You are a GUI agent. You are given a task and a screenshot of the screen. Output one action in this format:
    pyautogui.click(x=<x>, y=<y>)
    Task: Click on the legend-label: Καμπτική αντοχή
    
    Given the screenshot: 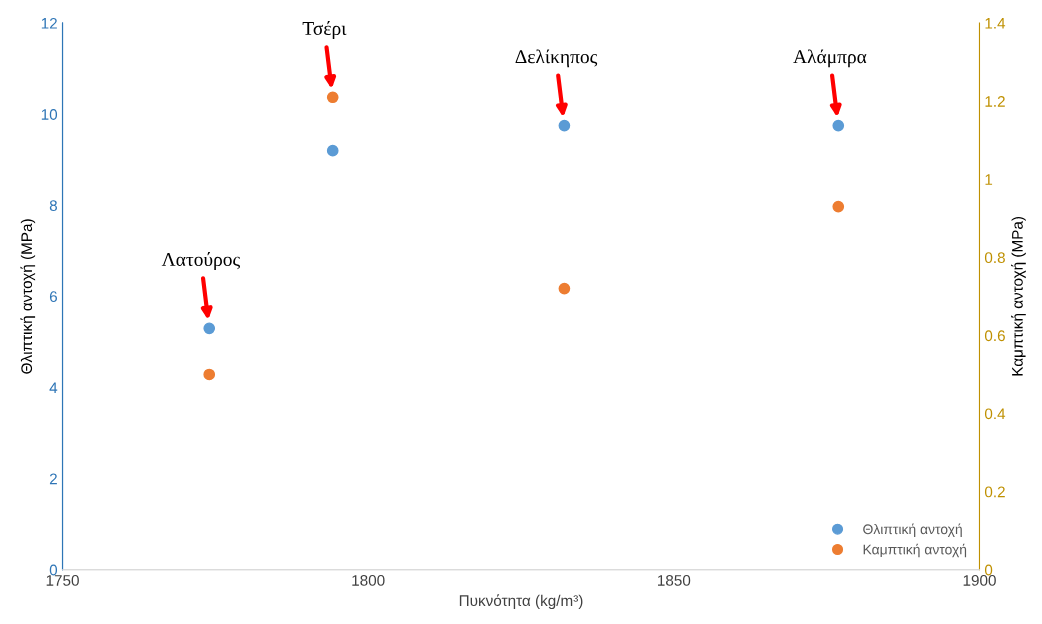 What is the action you would take?
    pyautogui.click(x=915, y=550)
    